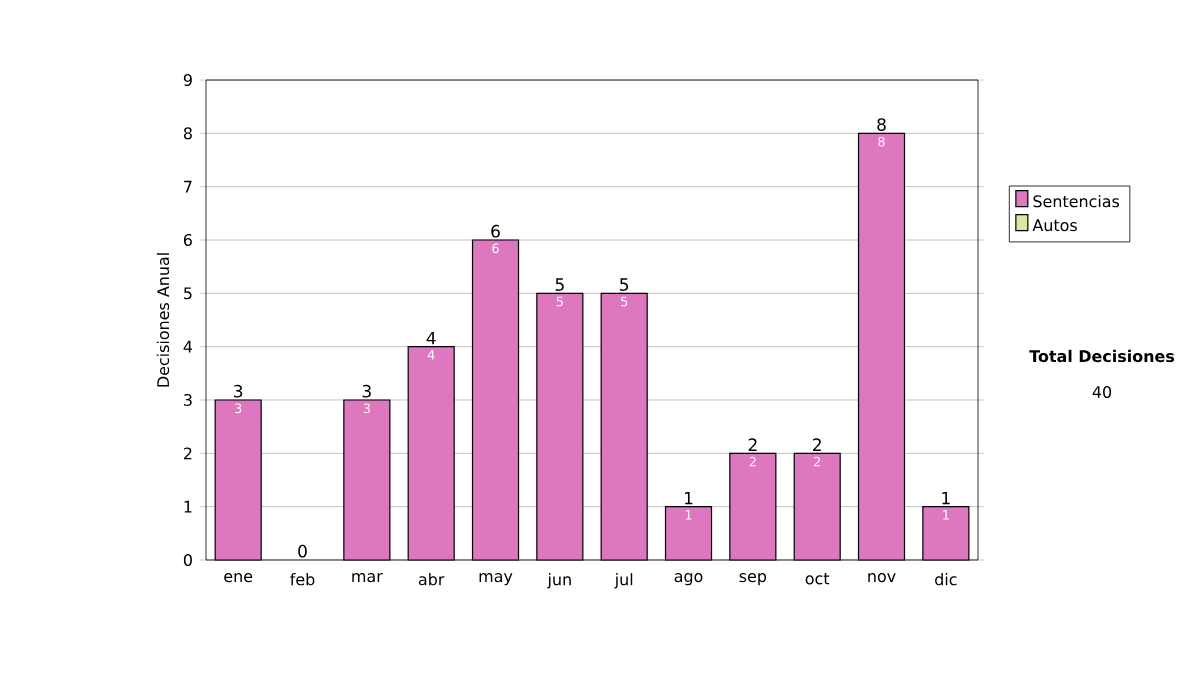  I want to click on total-label: 0, so click(302, 551).